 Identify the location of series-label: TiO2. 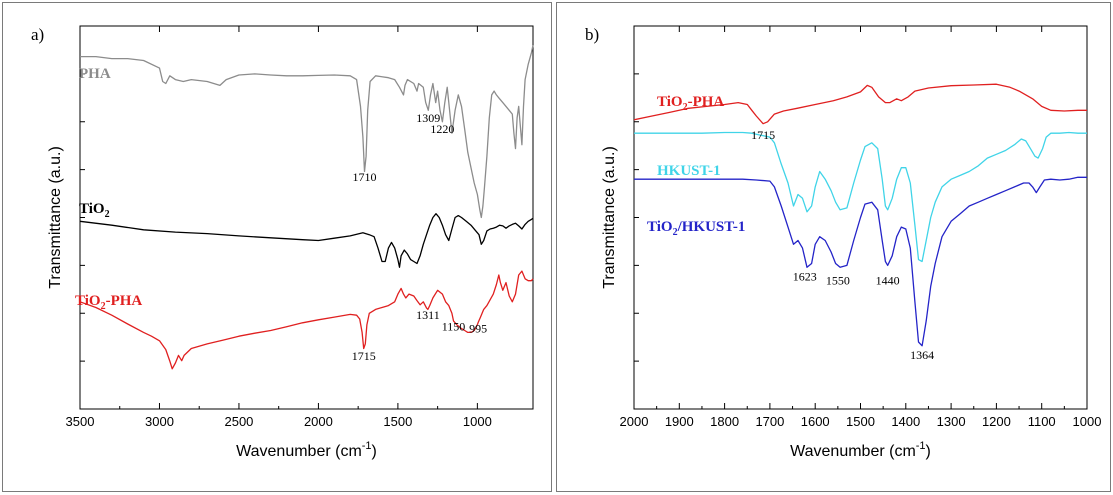
(94, 210).